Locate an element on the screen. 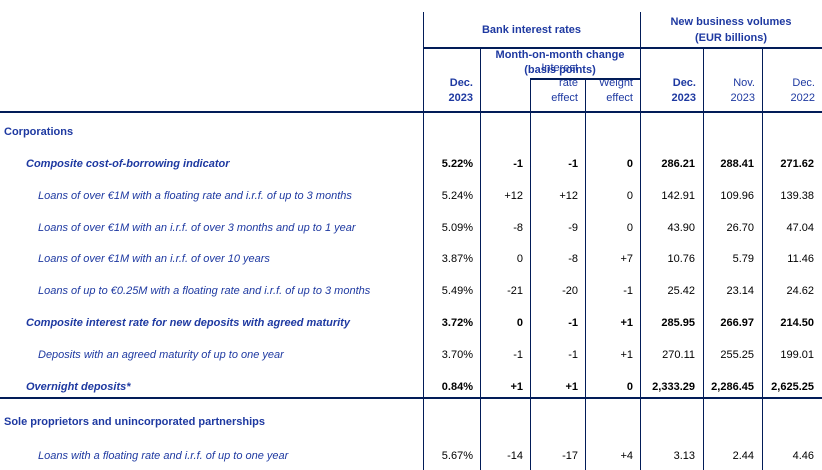 The image size is (822, 470). col-header-rate-effect: Interest rate effect is located at coordinates (557, 85).